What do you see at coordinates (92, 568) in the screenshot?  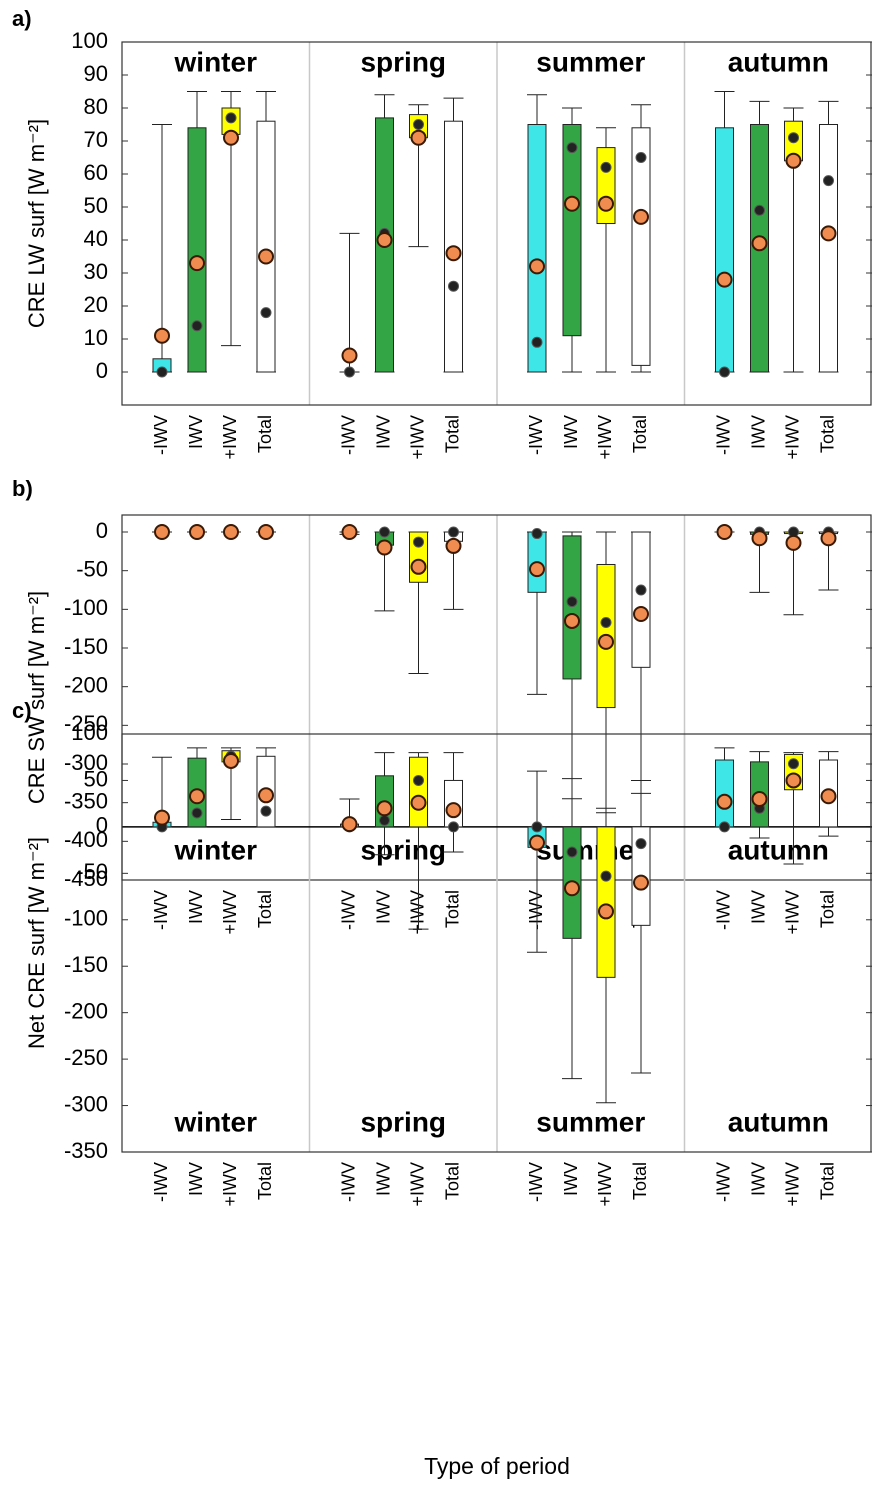 I see `y-tick-label: -50` at bounding box center [92, 568].